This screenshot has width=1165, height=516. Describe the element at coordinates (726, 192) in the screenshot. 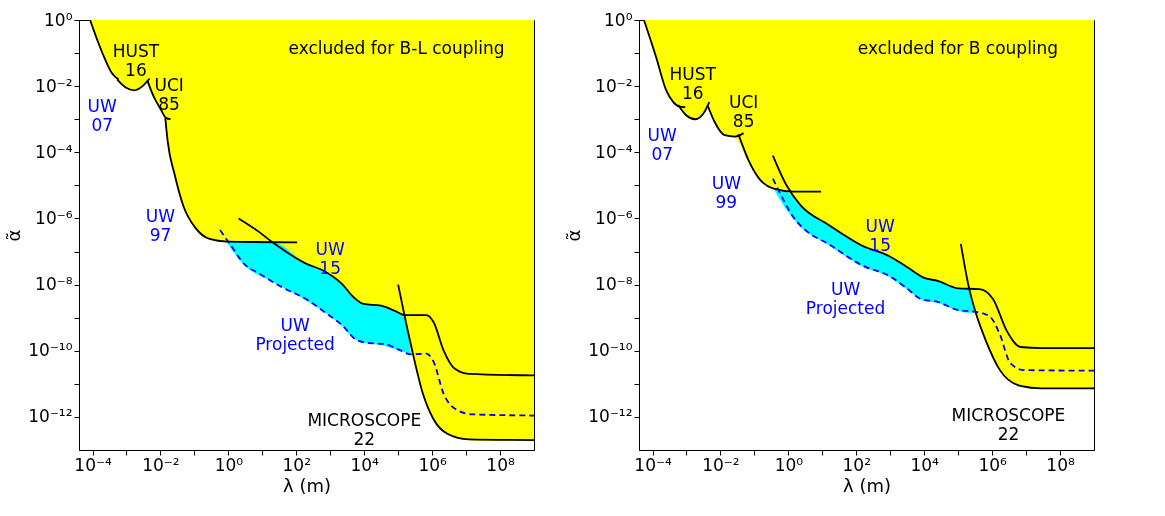

I see `annotation: UW 99` at that location.